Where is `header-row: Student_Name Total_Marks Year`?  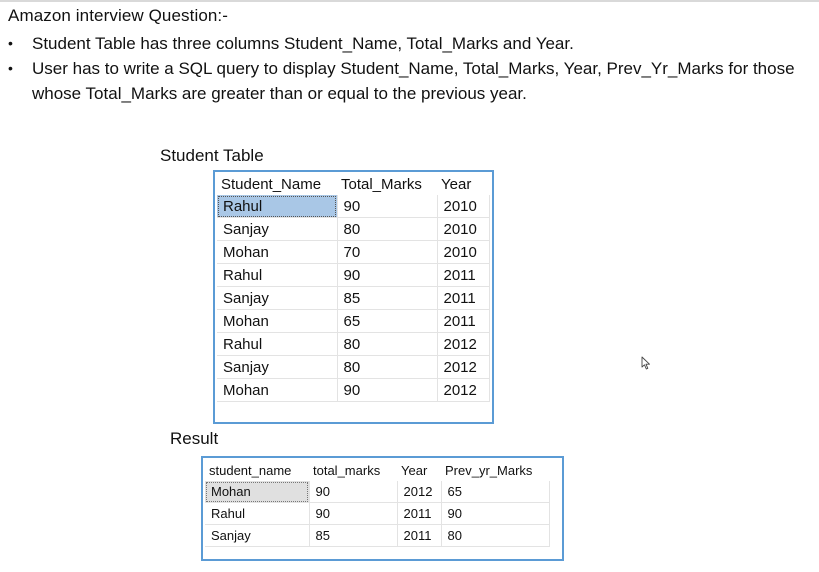 header-row: Student_Name Total_Marks Year is located at coordinates (353, 184).